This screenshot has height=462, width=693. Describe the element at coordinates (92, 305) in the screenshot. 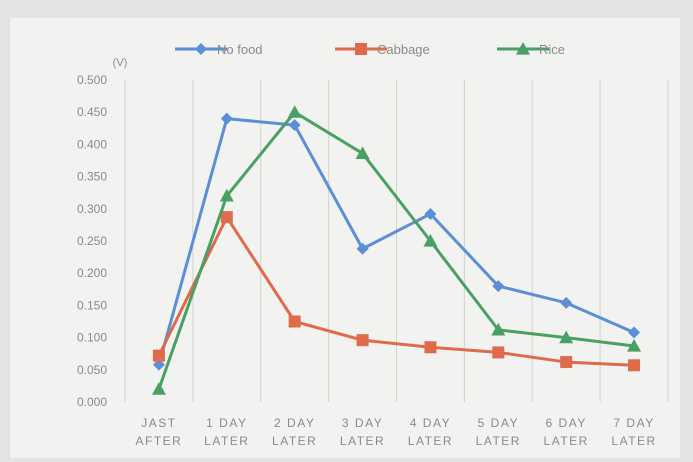

I see `y-tick-label: 0.150` at that location.